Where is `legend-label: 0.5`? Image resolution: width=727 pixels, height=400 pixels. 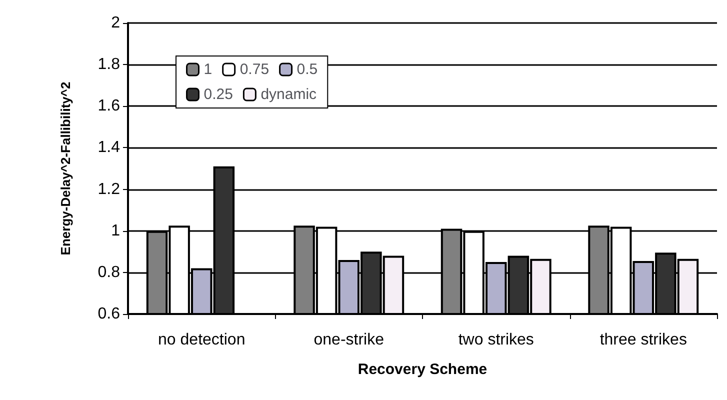 legend-label: 0.5 is located at coordinates (307, 69).